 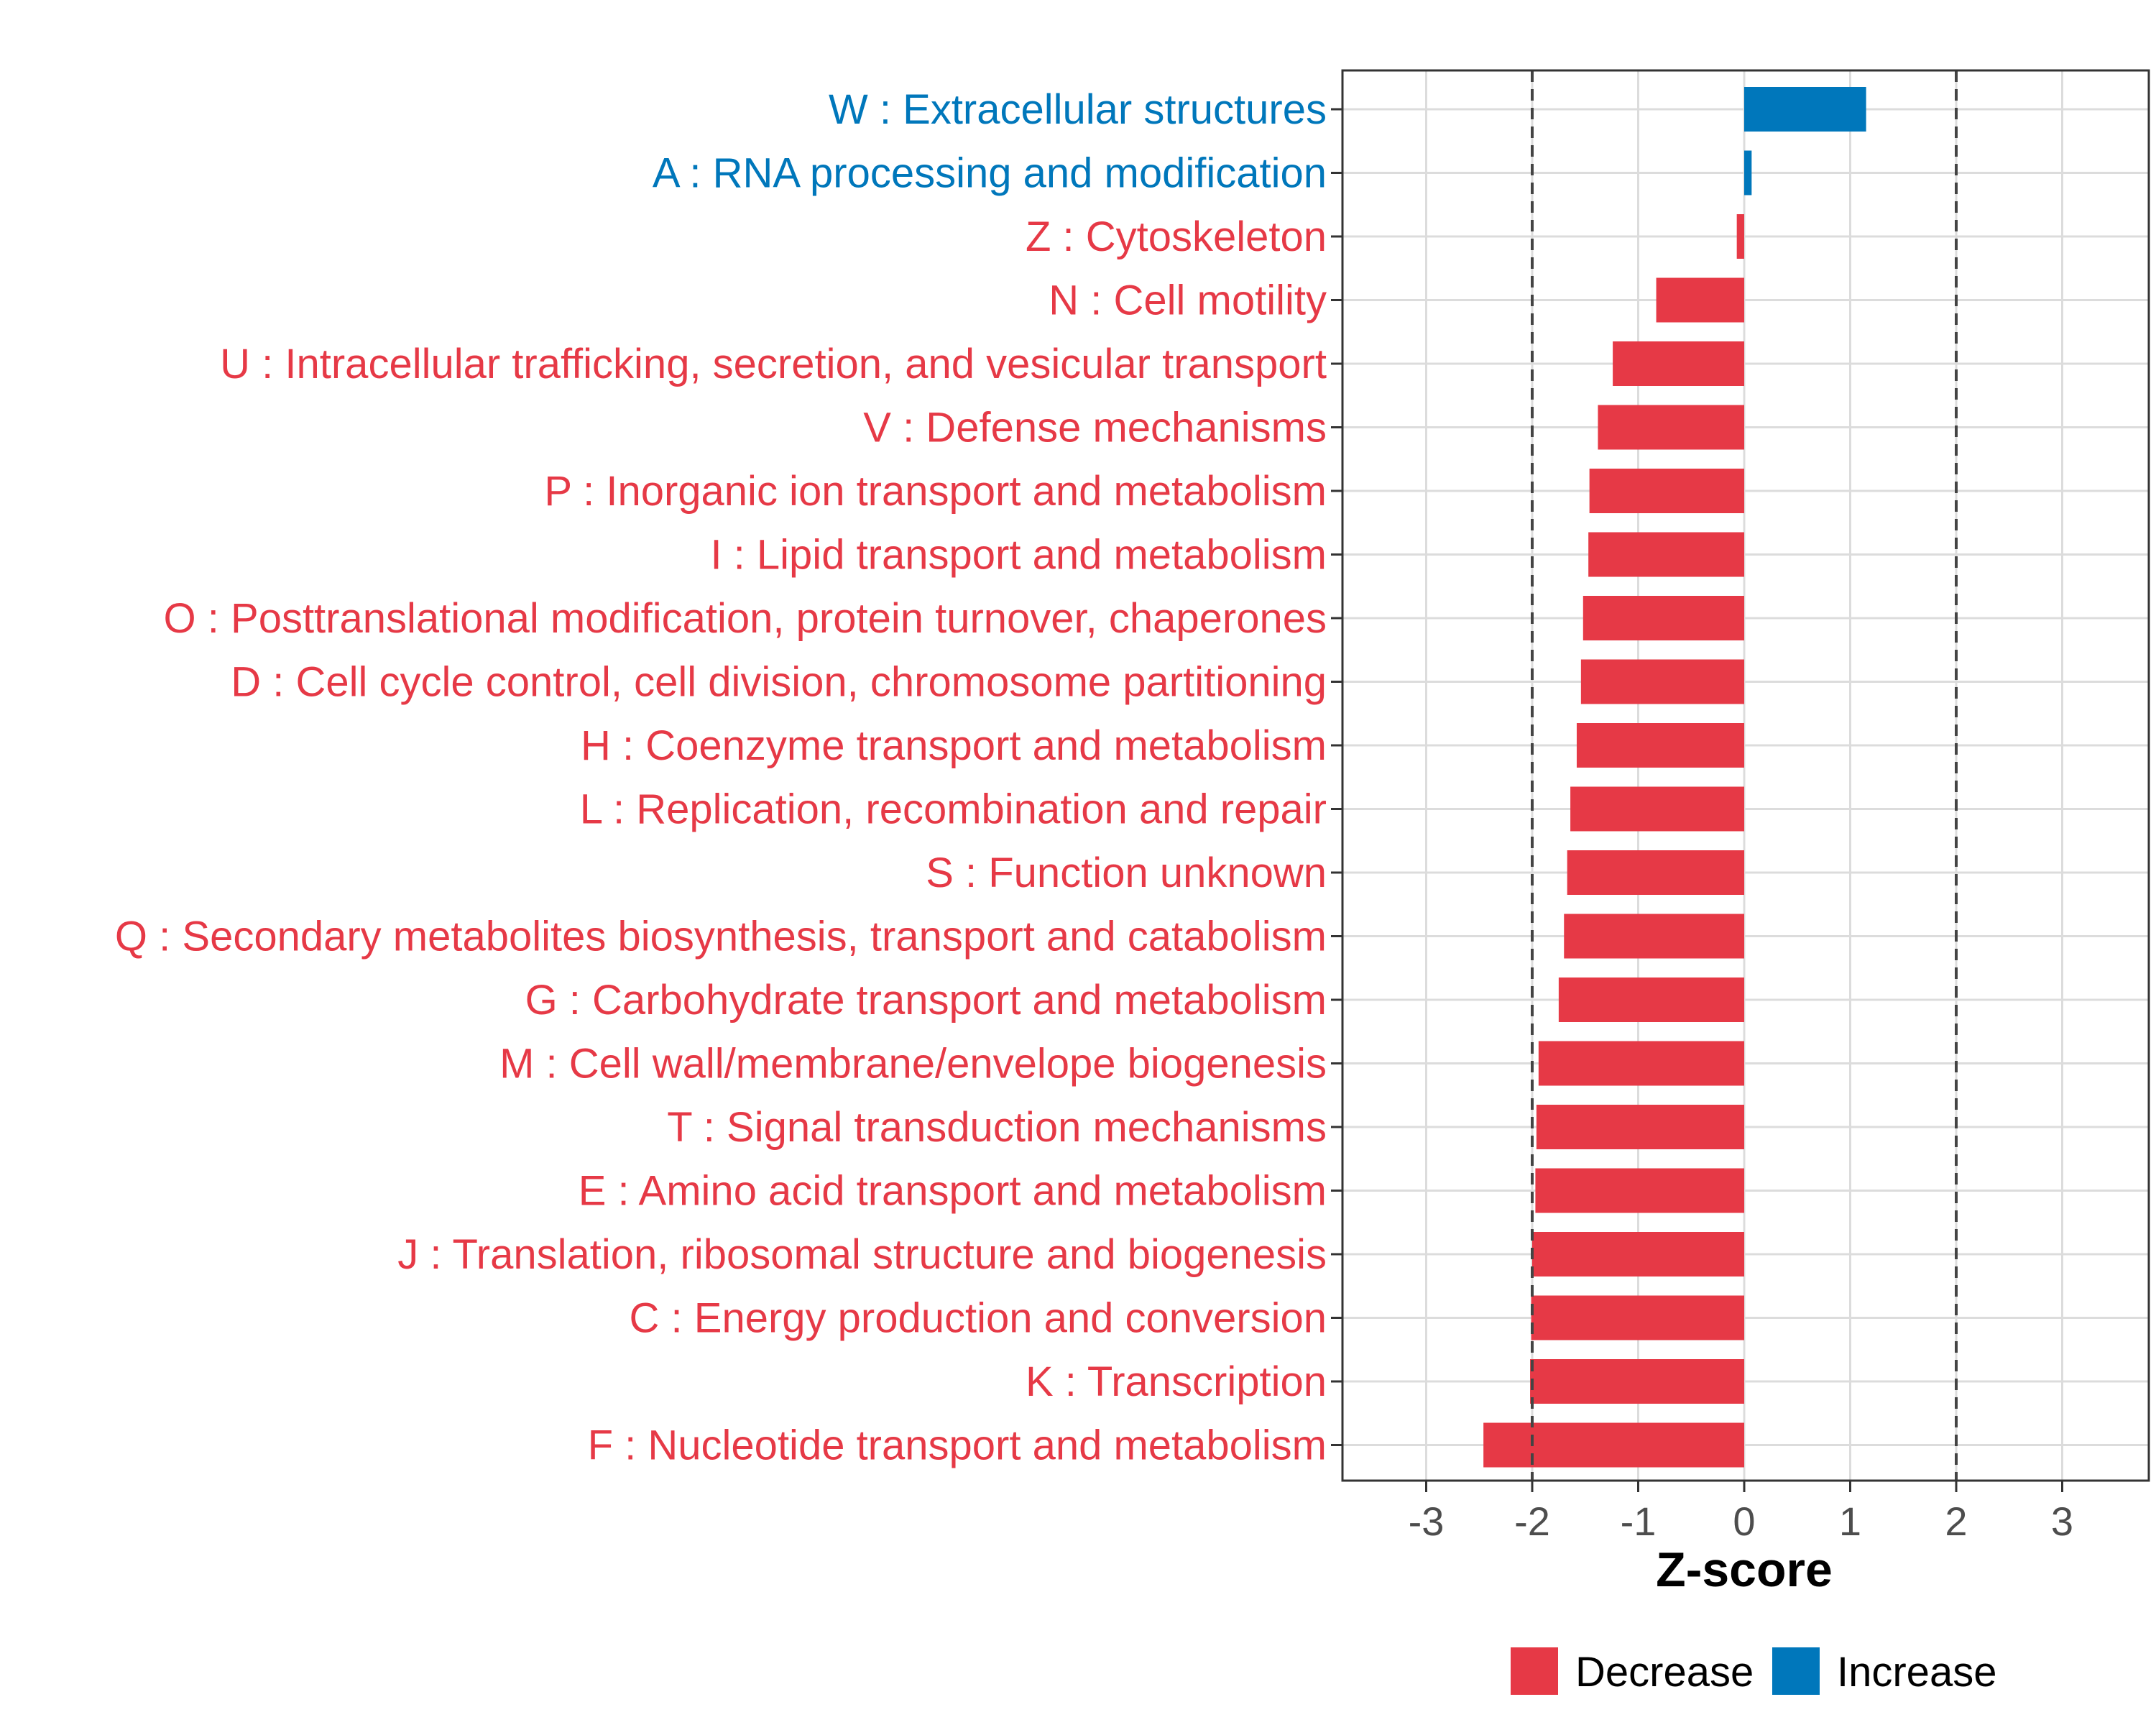 I want to click on legend: Decrease Increase, so click(x=1753, y=1671).